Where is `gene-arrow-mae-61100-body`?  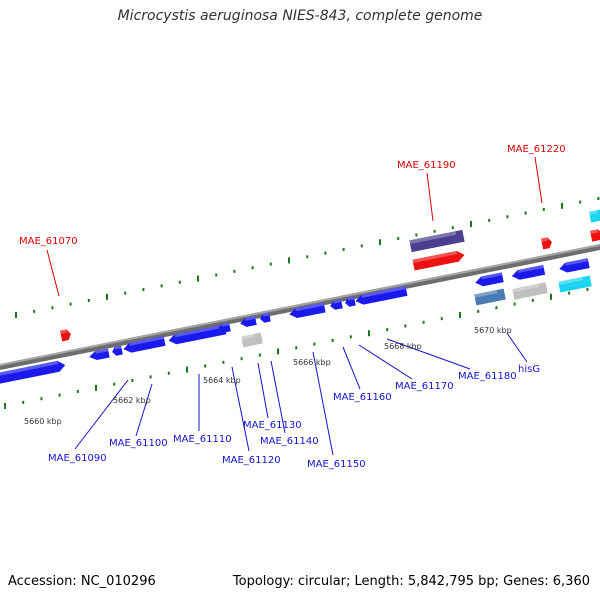 gene-arrow-mae-61100-body is located at coordinates (144, 344).